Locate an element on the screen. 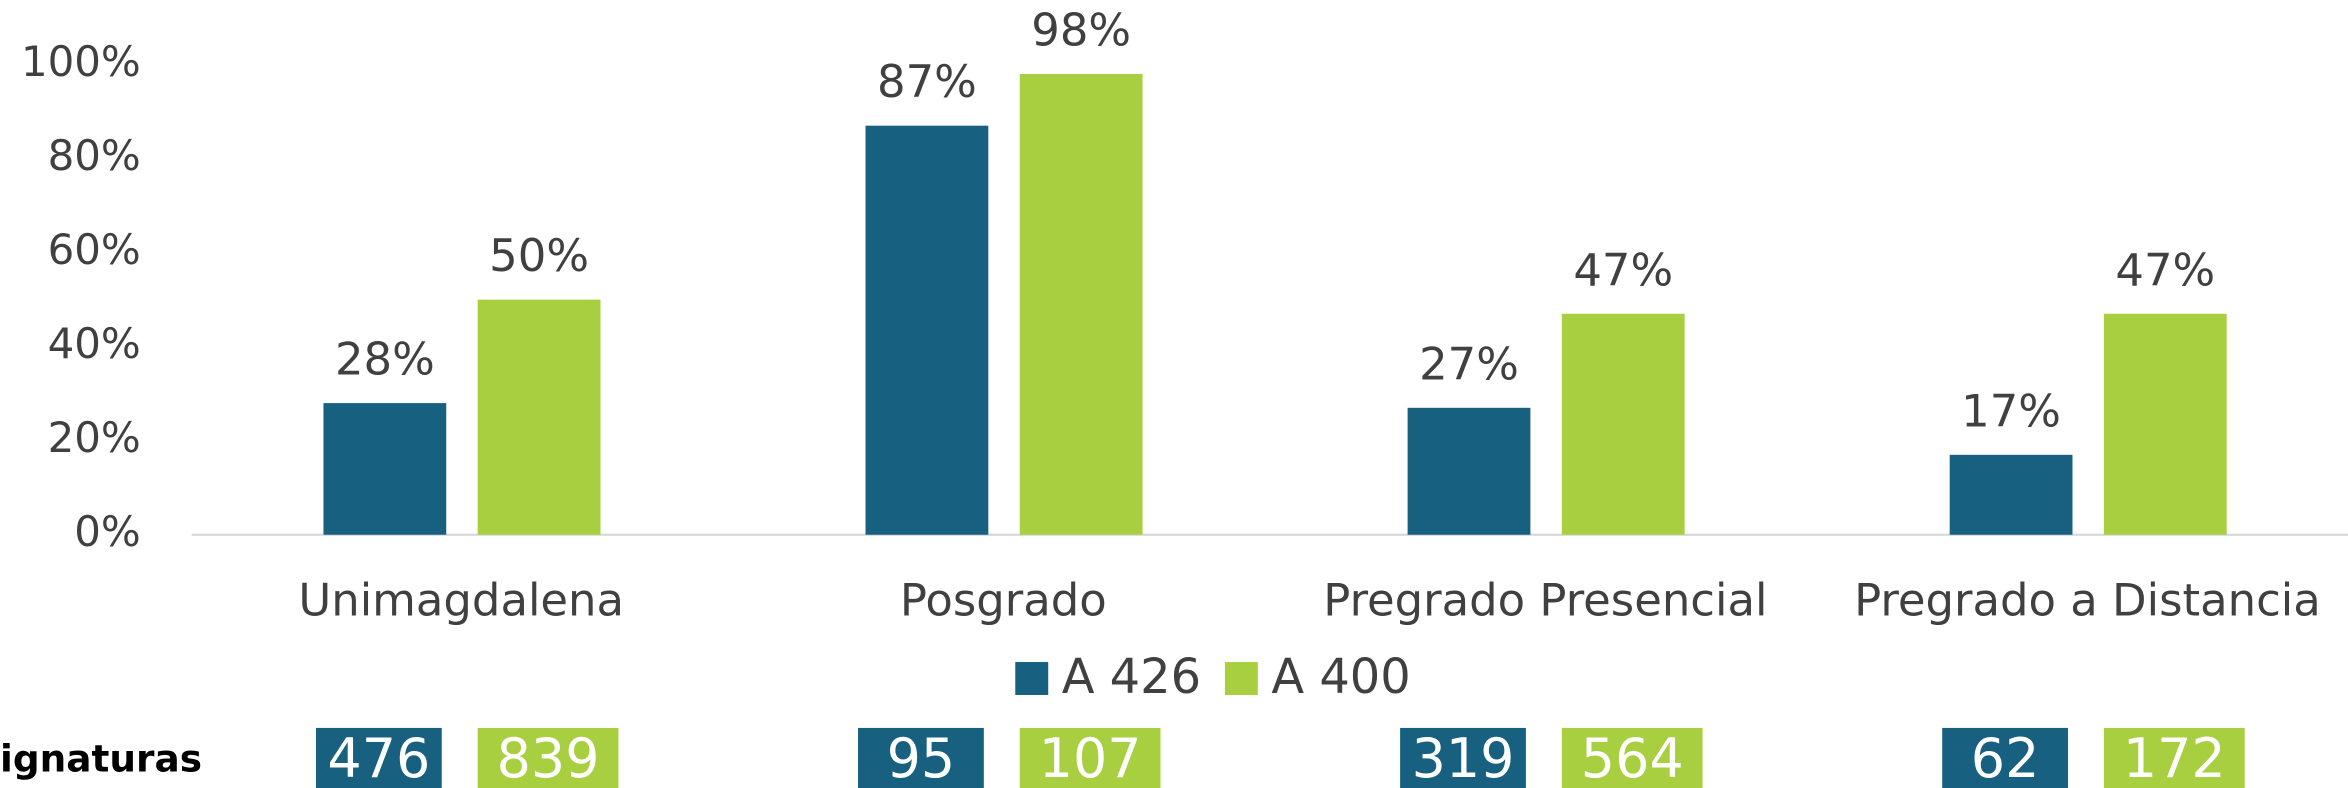  data-label: 27% is located at coordinates (1469, 363).